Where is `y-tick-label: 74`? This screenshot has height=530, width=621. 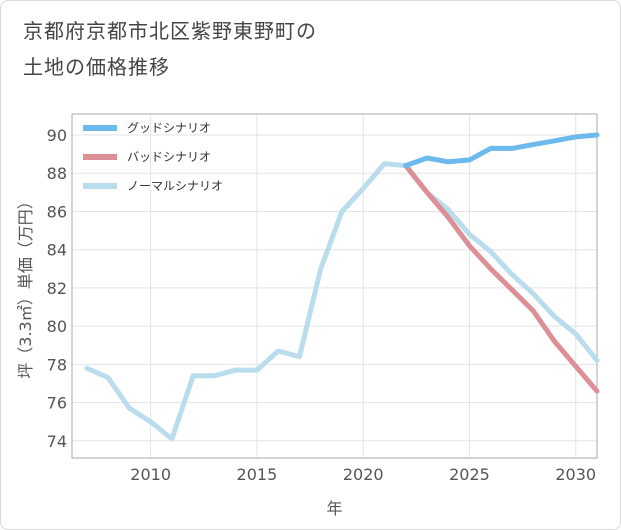
y-tick-label: 74 is located at coordinates (57, 441).